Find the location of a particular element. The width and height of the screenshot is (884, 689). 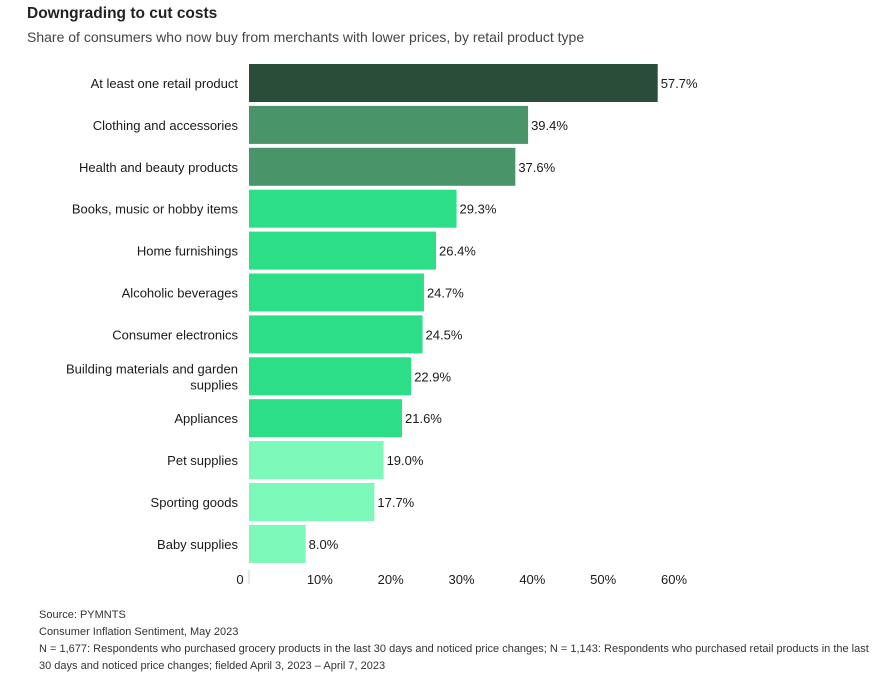

data-label: 37.6% is located at coordinates (536, 167).